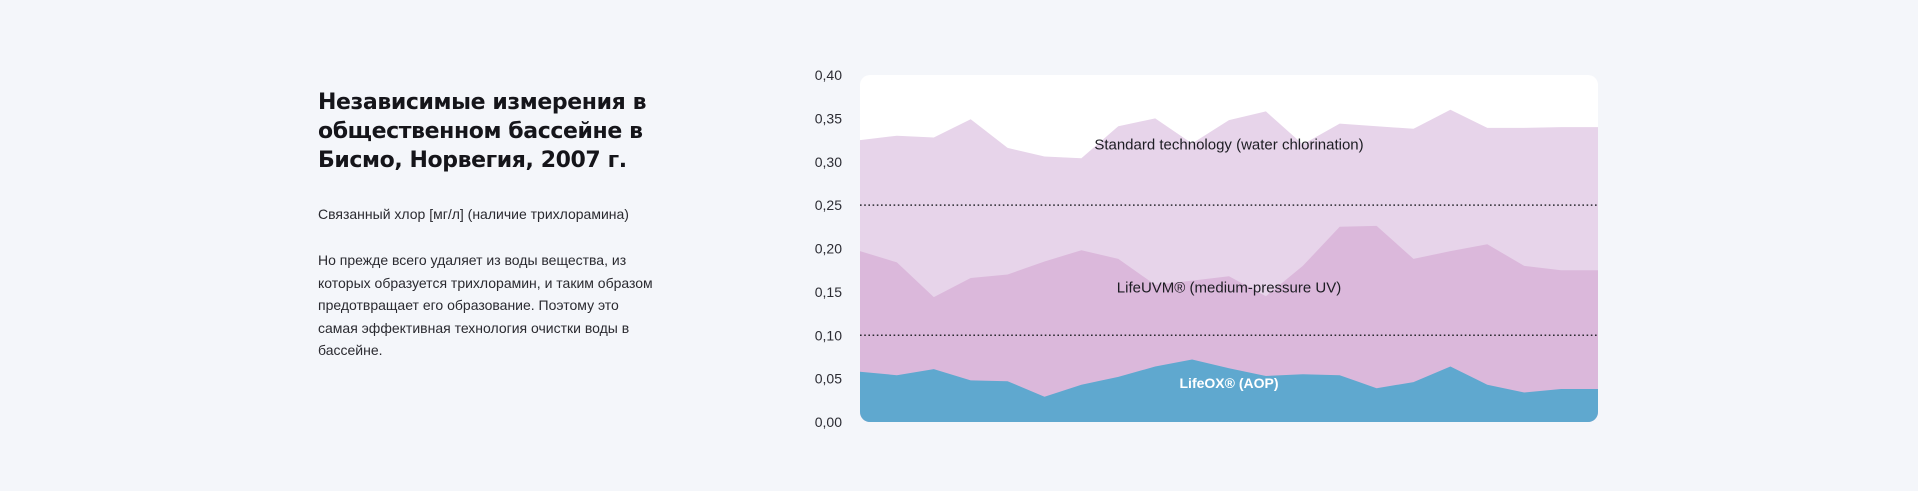  Describe the element at coordinates (828, 422) in the screenshot. I see `y-tick-label: 0,00` at that location.